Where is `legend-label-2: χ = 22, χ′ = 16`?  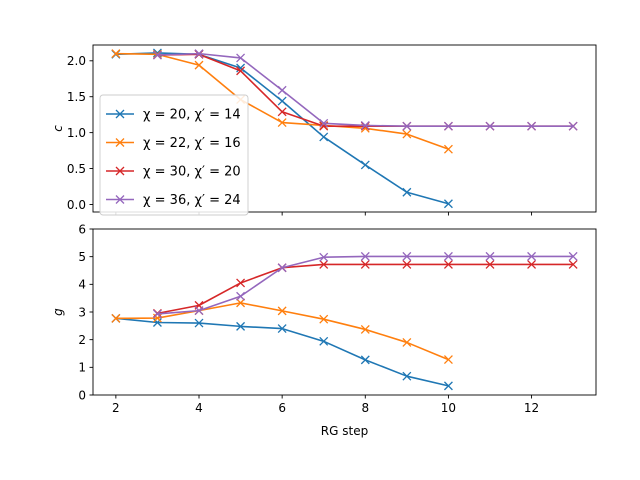 legend-label-2: χ = 22, χ′ = 16 is located at coordinates (192, 143).